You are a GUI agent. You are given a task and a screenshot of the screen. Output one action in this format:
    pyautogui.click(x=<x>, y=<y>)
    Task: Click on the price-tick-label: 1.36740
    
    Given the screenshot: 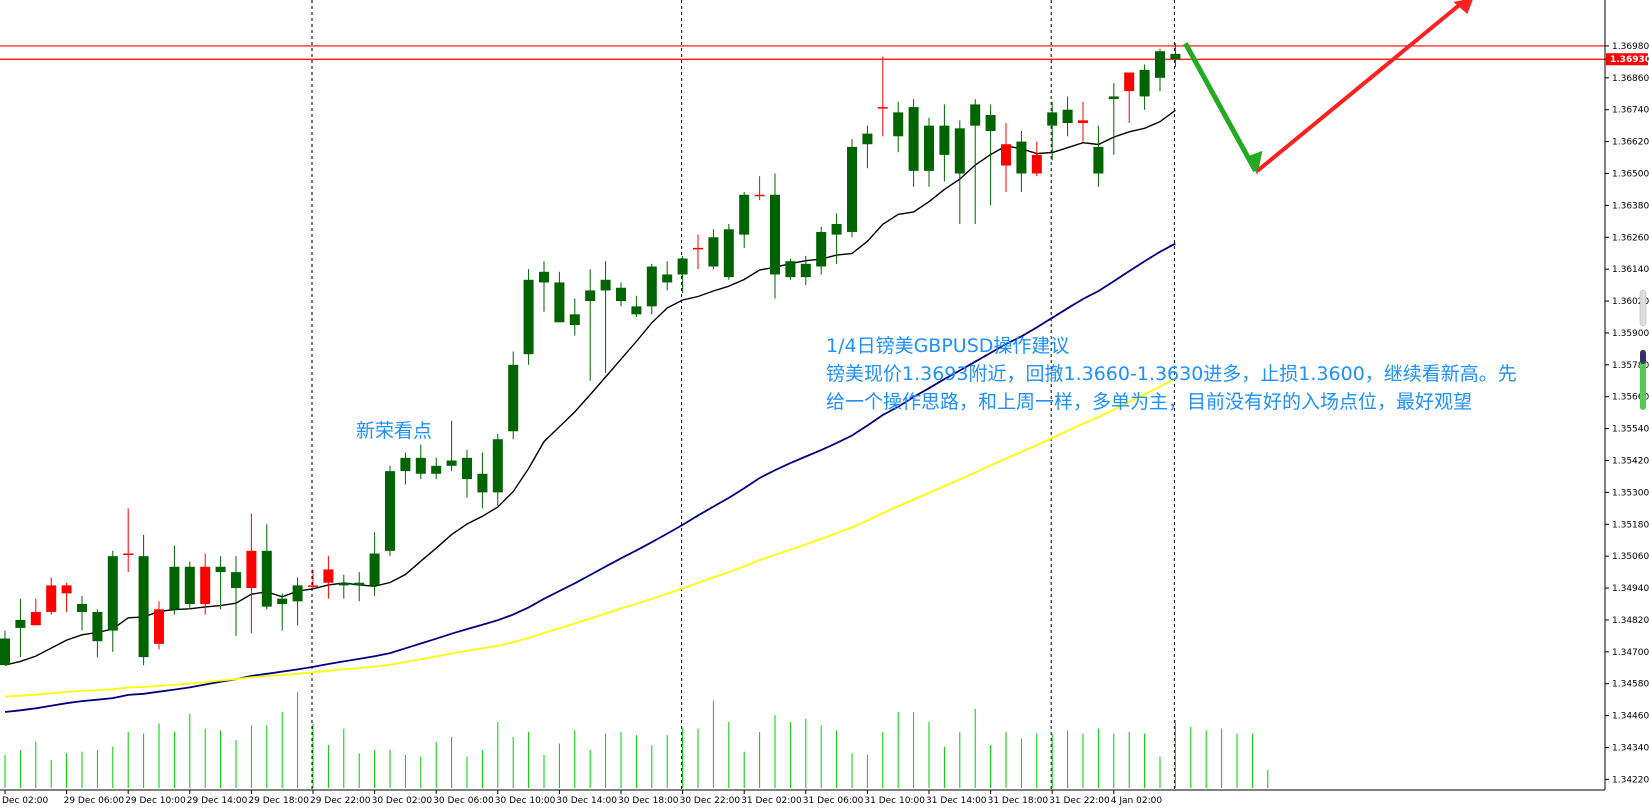 What is the action you would take?
    pyautogui.click(x=1630, y=111)
    